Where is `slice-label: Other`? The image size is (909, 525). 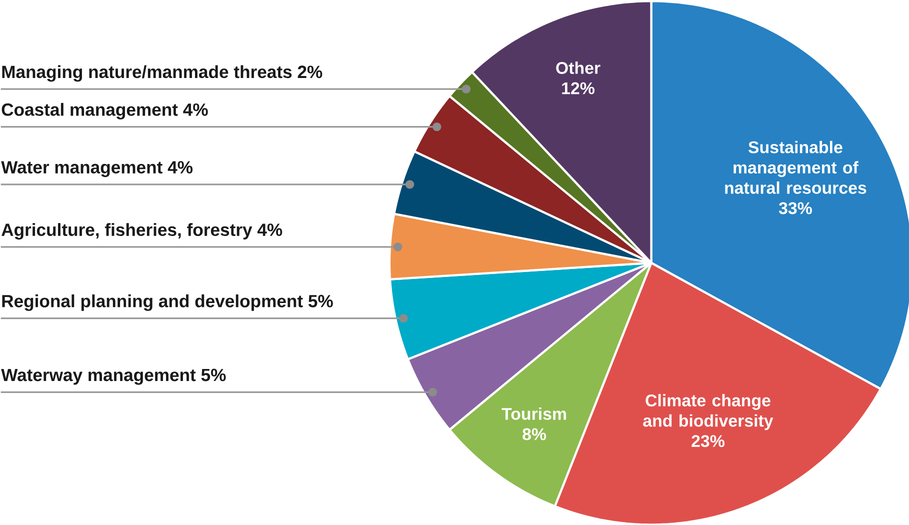 slice-label: Other is located at coordinates (578, 68).